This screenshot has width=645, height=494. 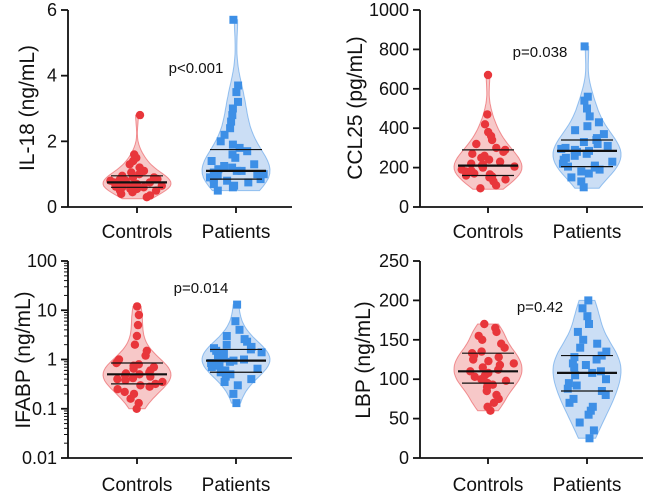 What do you see at coordinates (394, 261) in the screenshot?
I see `y-tick-label: 250` at bounding box center [394, 261].